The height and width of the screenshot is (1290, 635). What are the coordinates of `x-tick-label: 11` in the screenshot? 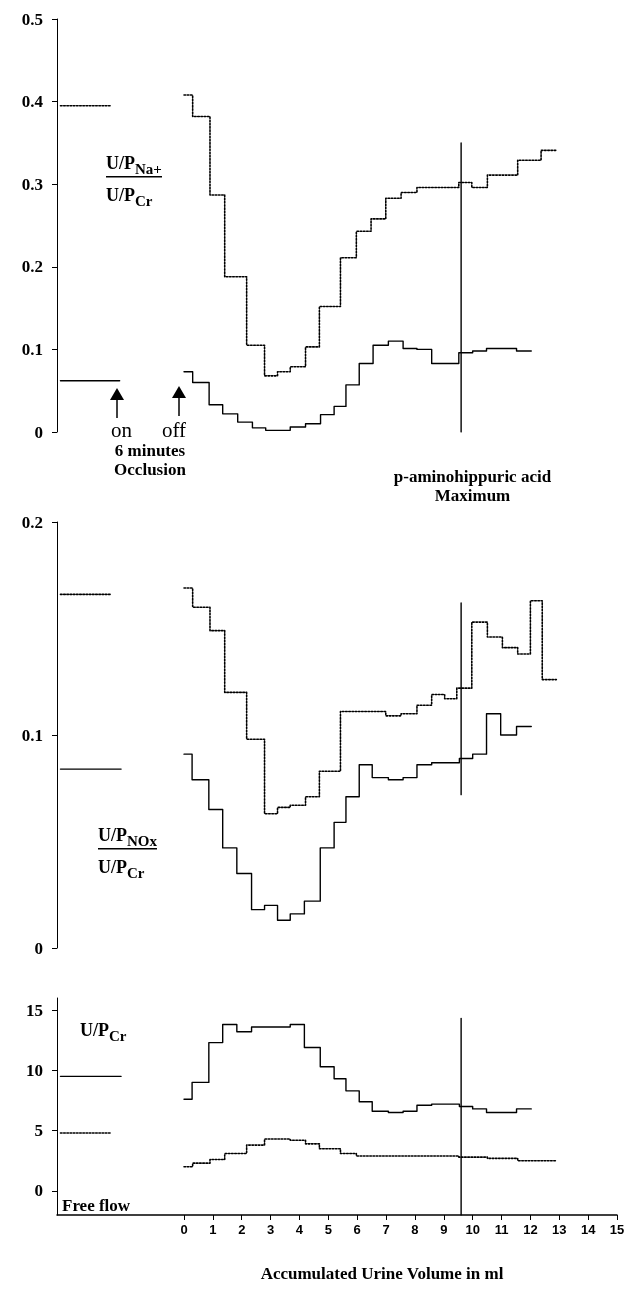 It's located at (501, 1229).